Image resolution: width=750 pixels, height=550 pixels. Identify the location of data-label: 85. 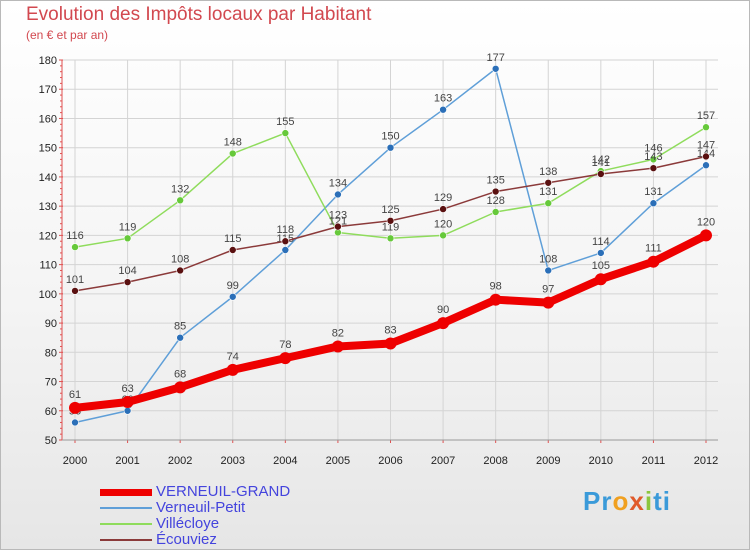
(180, 327).